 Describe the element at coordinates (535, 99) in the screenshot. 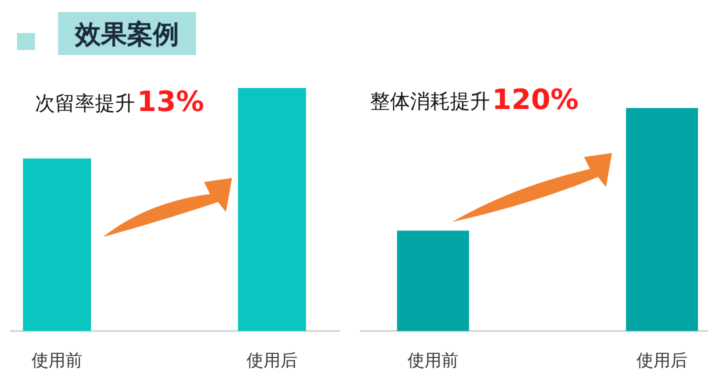

I see `chart-subtitle: 120%` at that location.